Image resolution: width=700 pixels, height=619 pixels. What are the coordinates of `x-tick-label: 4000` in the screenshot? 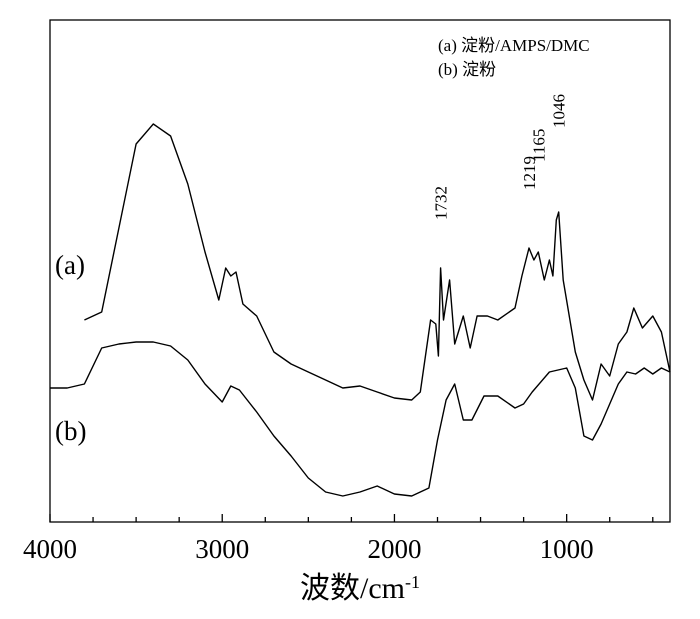 It's located at (50, 549).